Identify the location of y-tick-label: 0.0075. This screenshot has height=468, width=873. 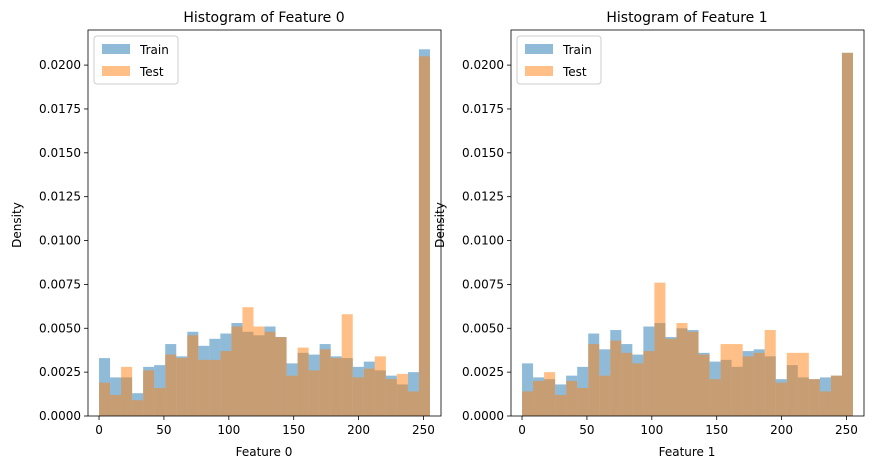
(60, 284).